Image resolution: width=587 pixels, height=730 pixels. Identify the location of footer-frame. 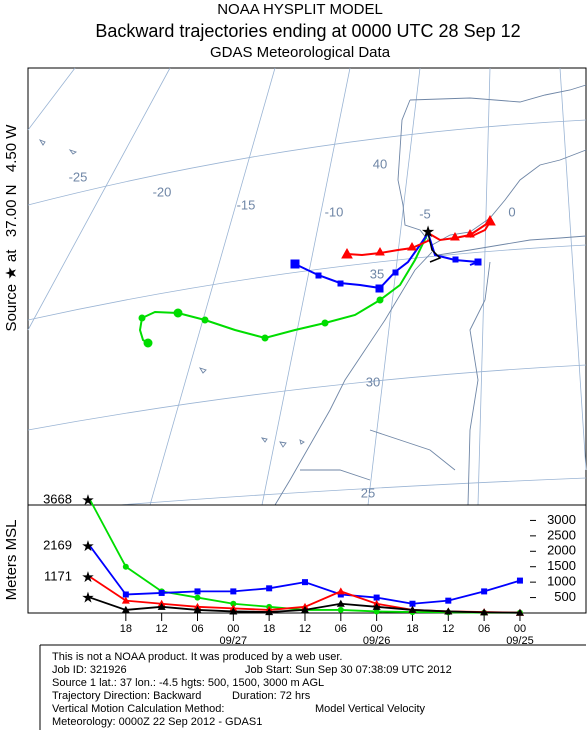
(312, 687).